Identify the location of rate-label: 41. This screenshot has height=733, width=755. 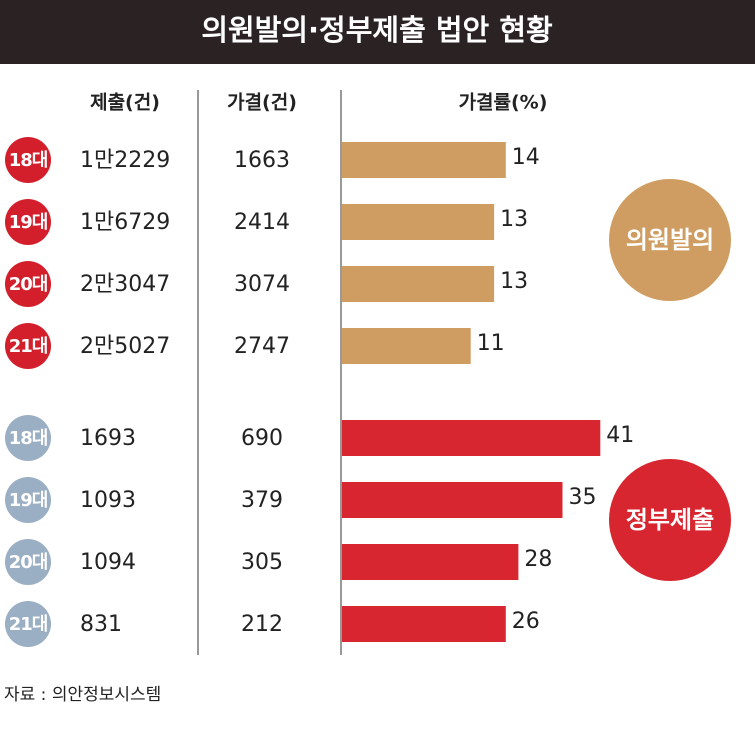
(620, 435).